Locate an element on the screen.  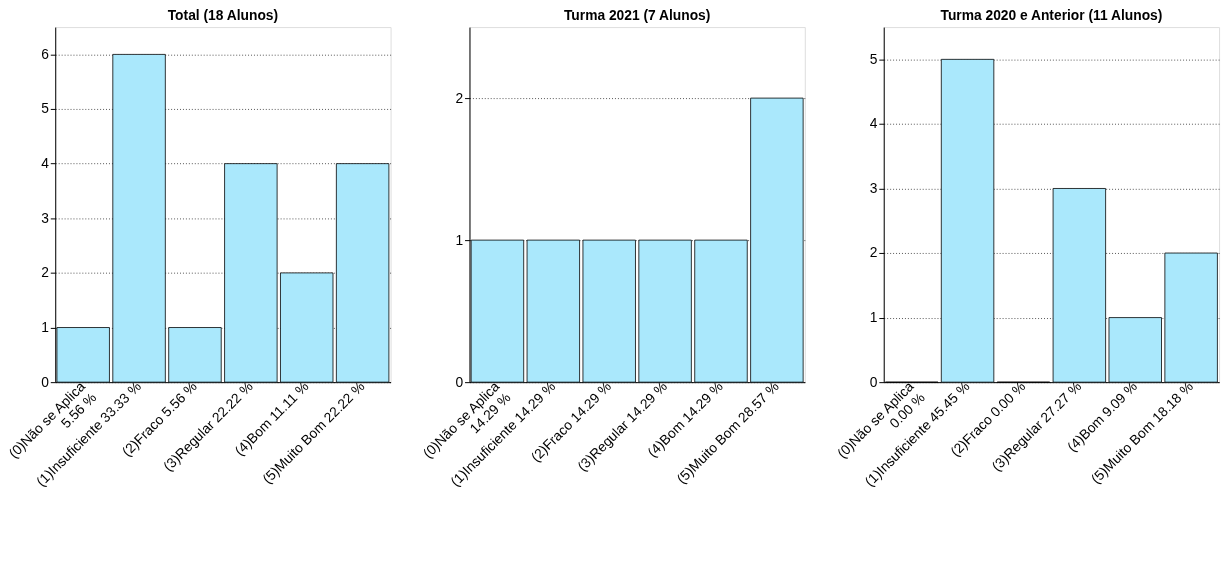
chart-title: Turma 2020 e Anterior (11 Alunos) is located at coordinates (1051, 16).